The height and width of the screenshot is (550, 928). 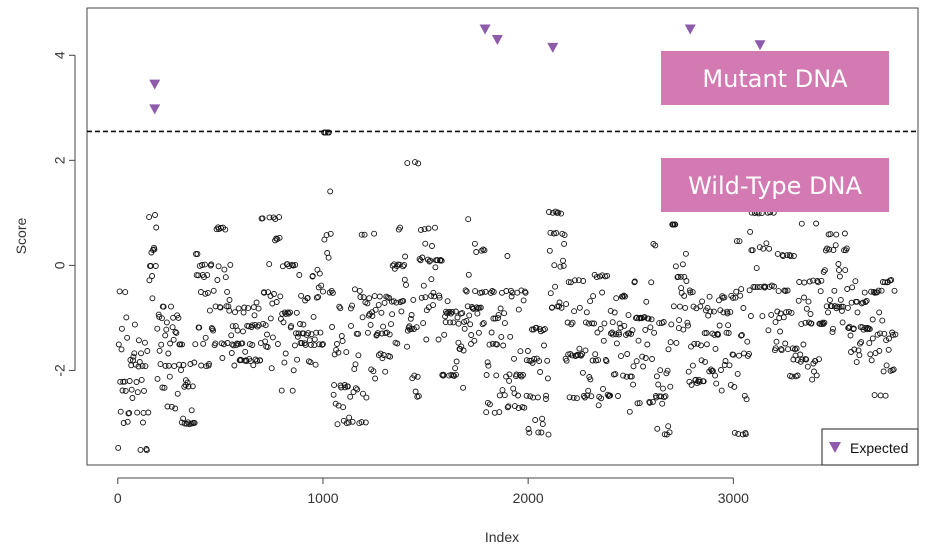 I want to click on legend-label: Expected, so click(x=879, y=448).